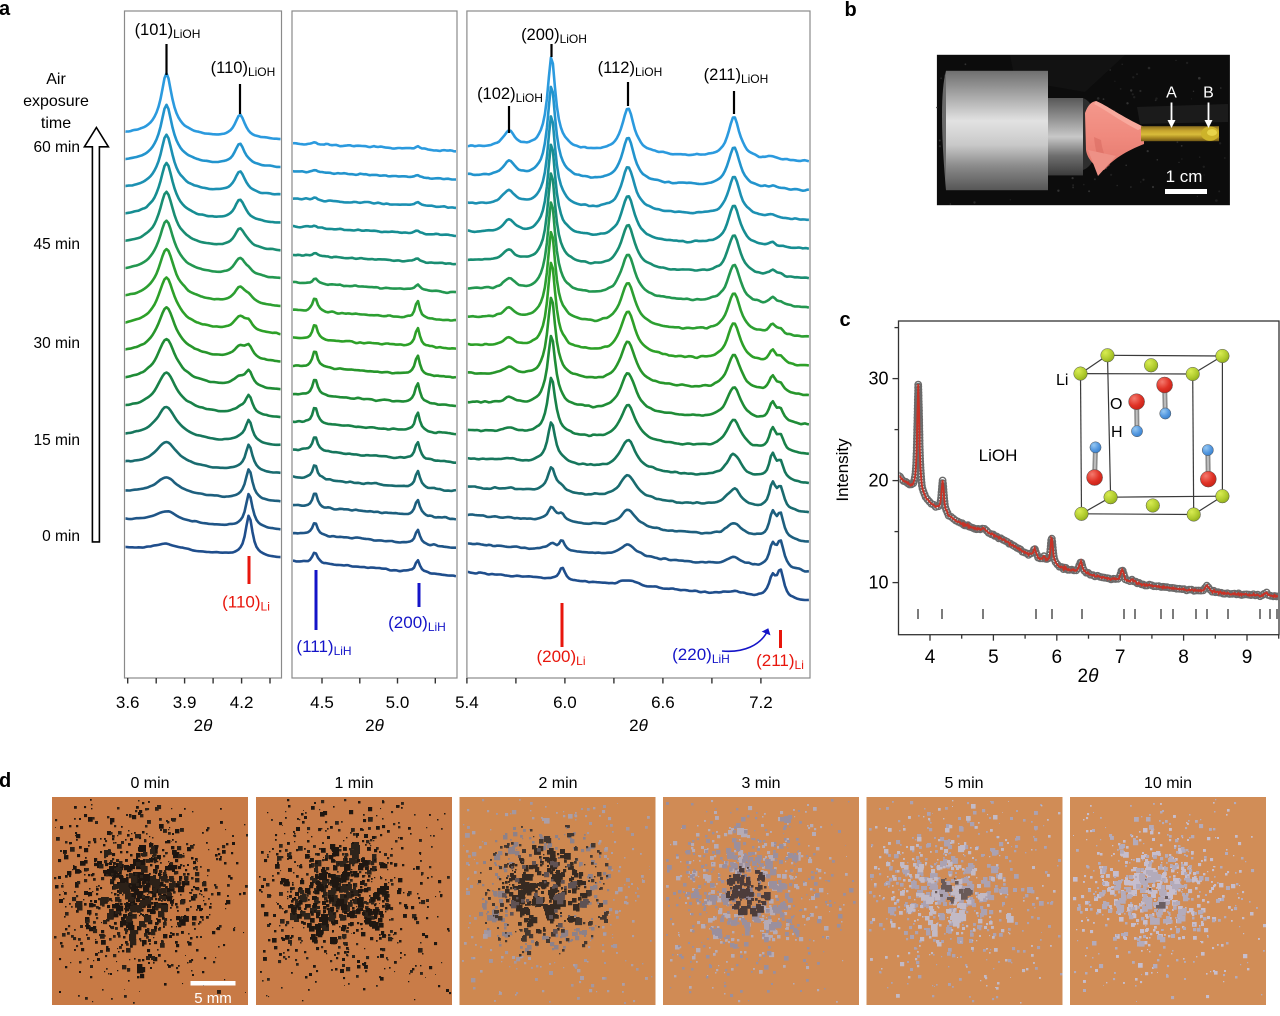  I want to click on svg-text: 5, so click(993, 657).